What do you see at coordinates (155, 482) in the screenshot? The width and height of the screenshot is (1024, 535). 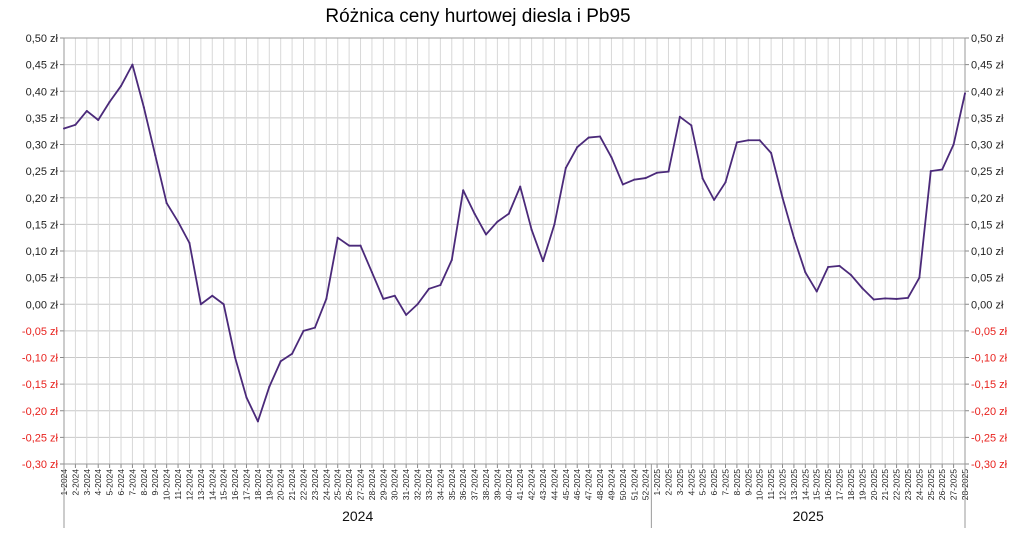 I see `x-tick-label: 9-2024` at bounding box center [155, 482].